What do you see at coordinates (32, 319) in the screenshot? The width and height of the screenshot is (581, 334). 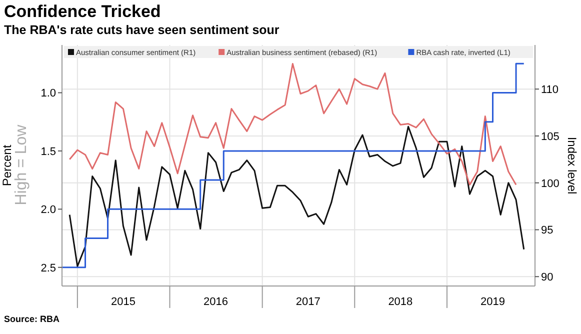 I see `source-note: Source: RBA` at bounding box center [32, 319].